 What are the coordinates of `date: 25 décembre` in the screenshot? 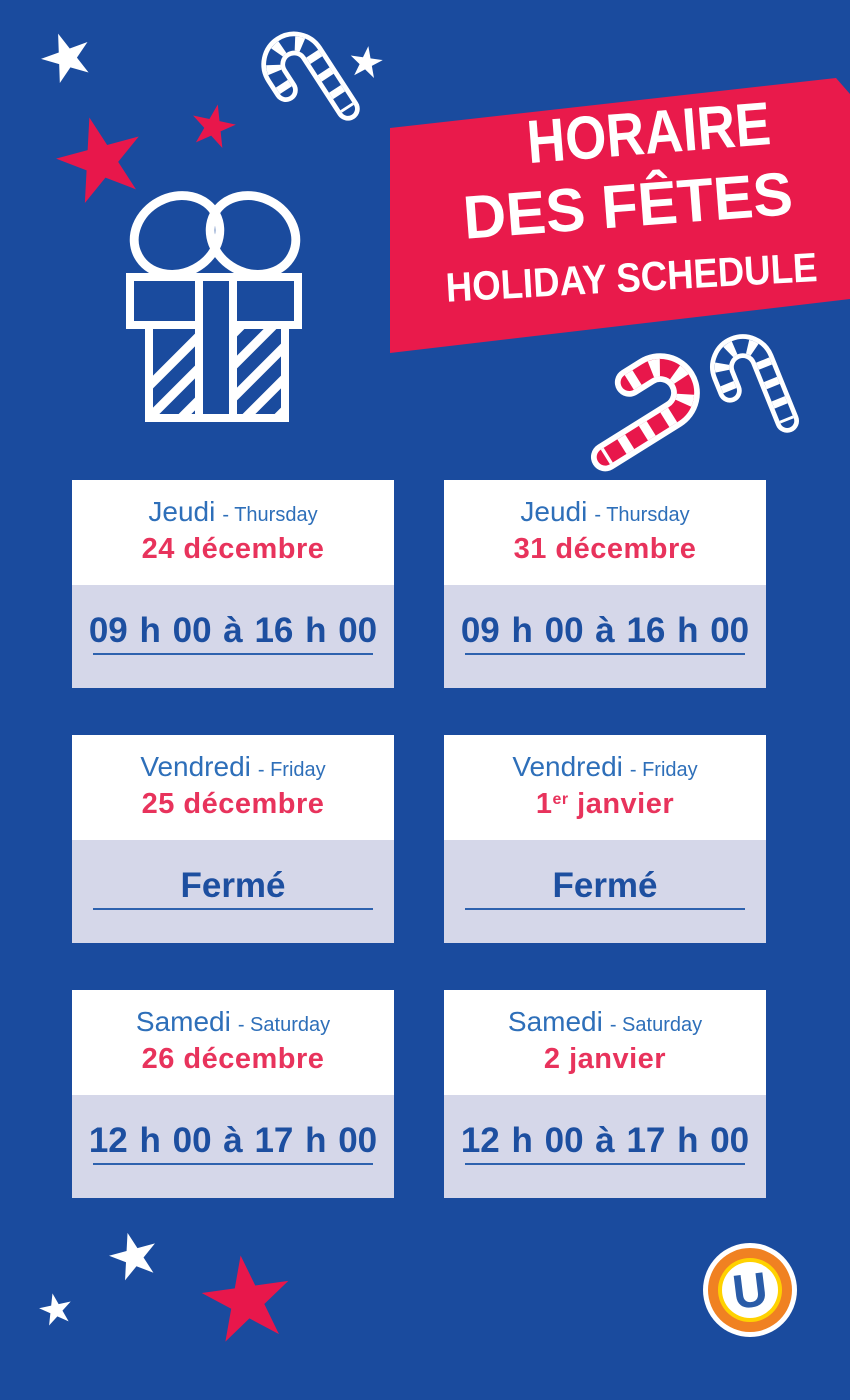 It's located at (233, 804).